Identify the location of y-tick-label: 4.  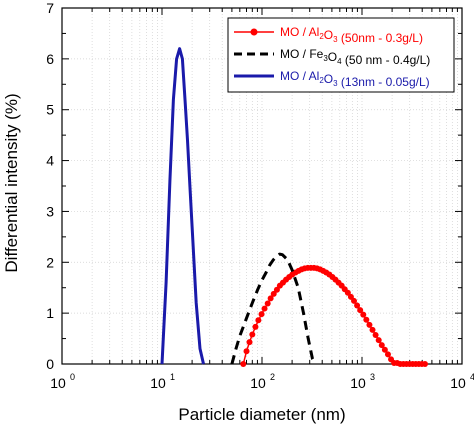
(50, 161).